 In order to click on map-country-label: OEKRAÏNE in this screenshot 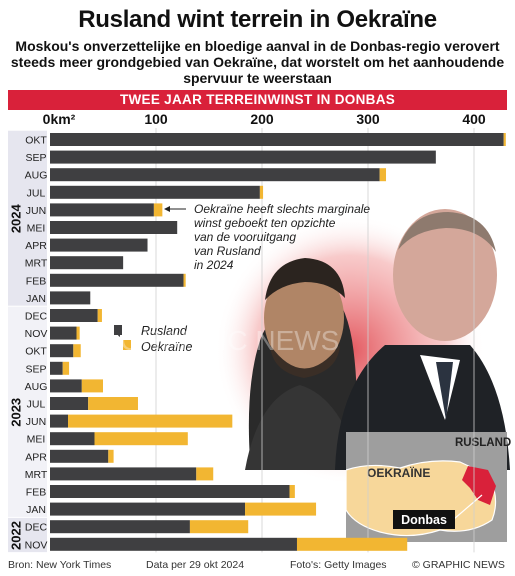, I will do `click(398, 472)`.